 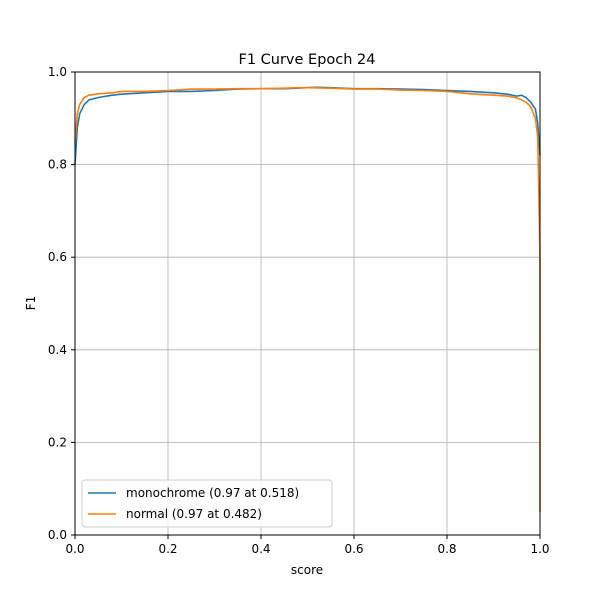 What do you see at coordinates (306, 60) in the screenshot?
I see `chart-title: F1 Curve Epoch 24` at bounding box center [306, 60].